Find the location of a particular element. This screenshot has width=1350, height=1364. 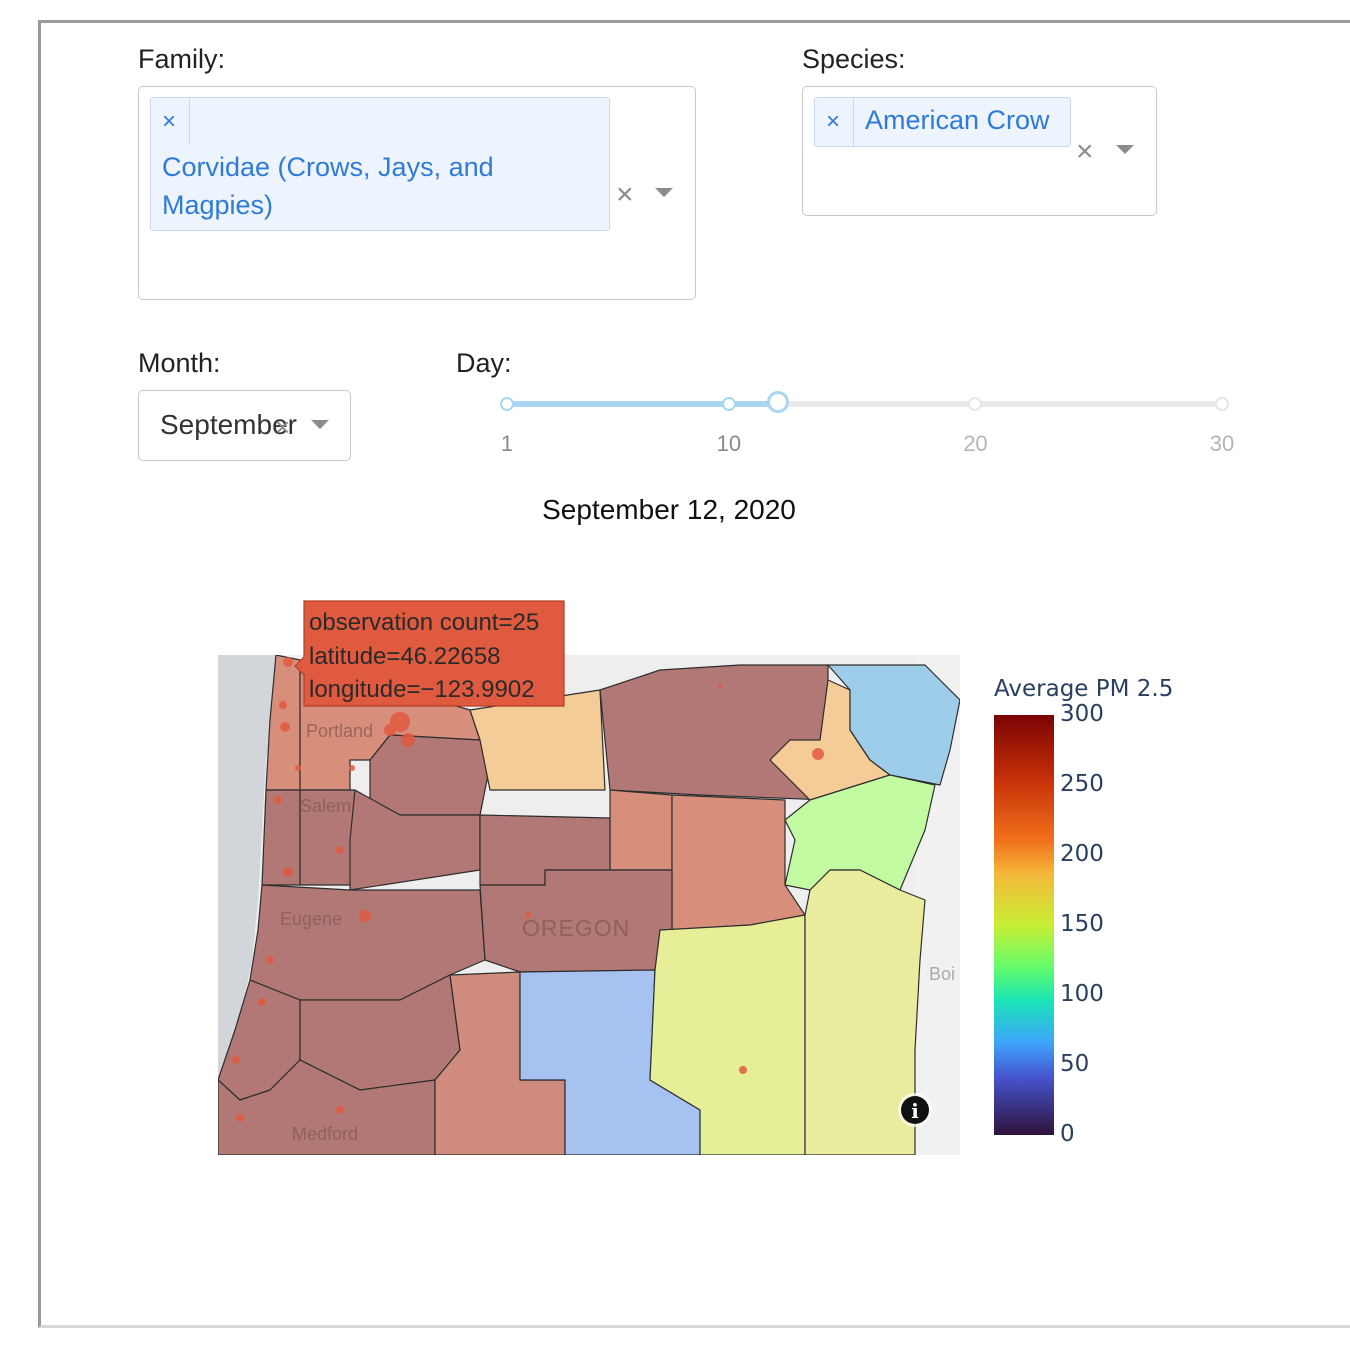

county-malheur is located at coordinates (865, 1012).